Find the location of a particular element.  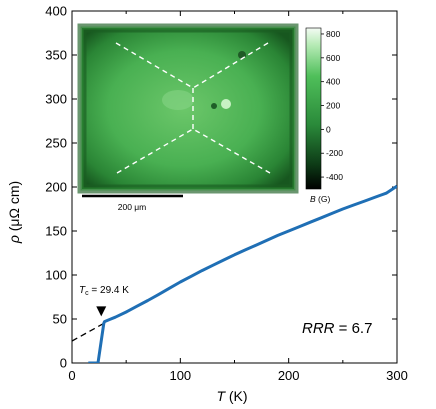

y-tick-label: 0 is located at coordinates (63, 363).